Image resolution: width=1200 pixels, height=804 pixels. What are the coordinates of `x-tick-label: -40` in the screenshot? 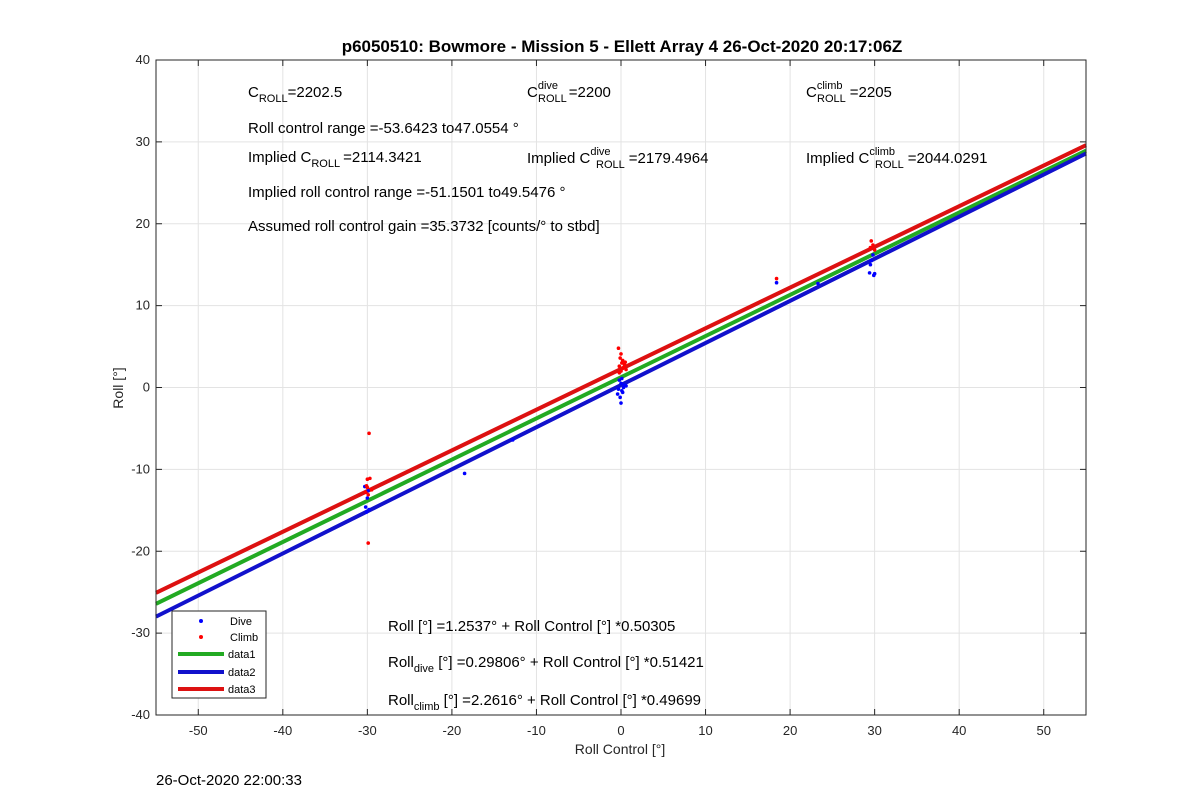 It's located at (282, 730).